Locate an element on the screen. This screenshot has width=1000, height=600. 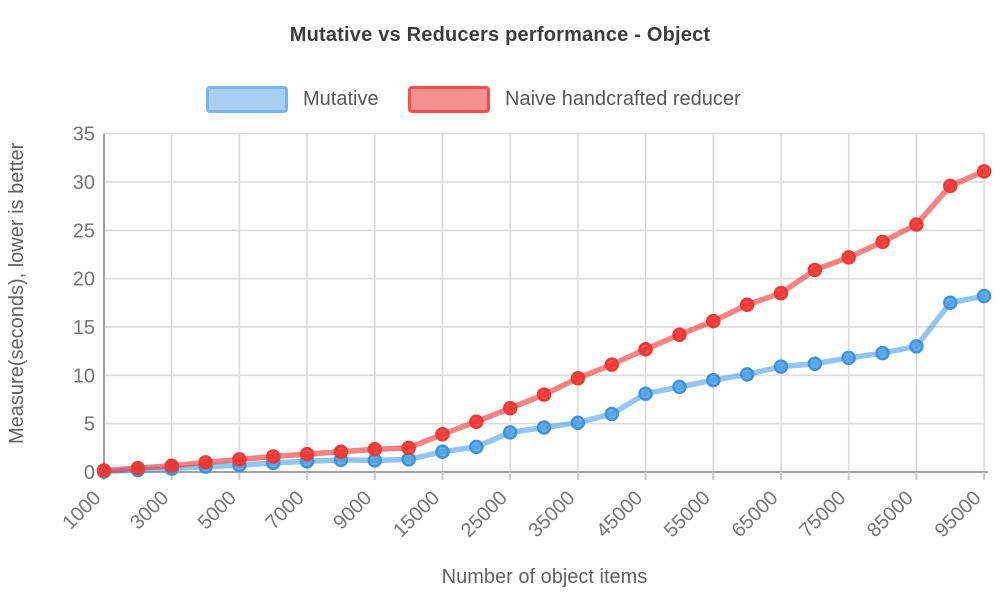
legend-item-reducer: Naive handcrafted reducer is located at coordinates (574, 99).